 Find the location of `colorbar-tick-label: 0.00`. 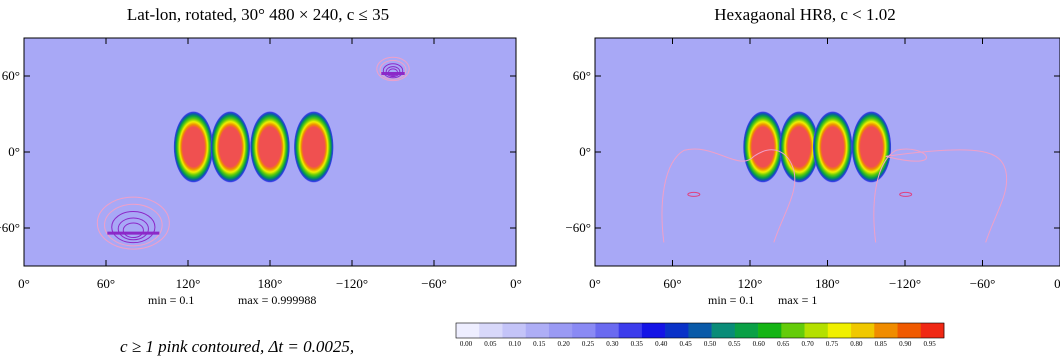

colorbar-tick-label: 0.00 is located at coordinates (466, 344).